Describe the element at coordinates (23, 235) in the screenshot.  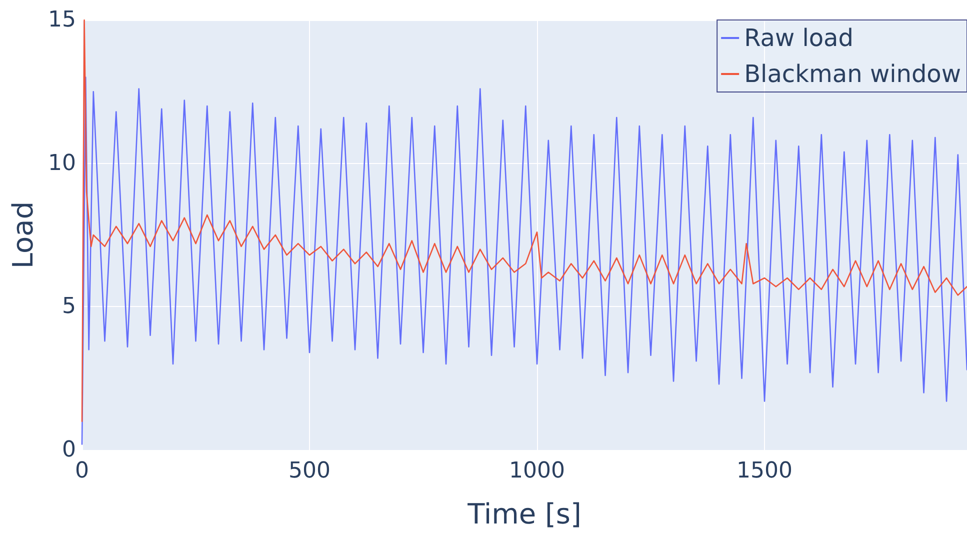
I see `y-axis-title: Load` at that location.